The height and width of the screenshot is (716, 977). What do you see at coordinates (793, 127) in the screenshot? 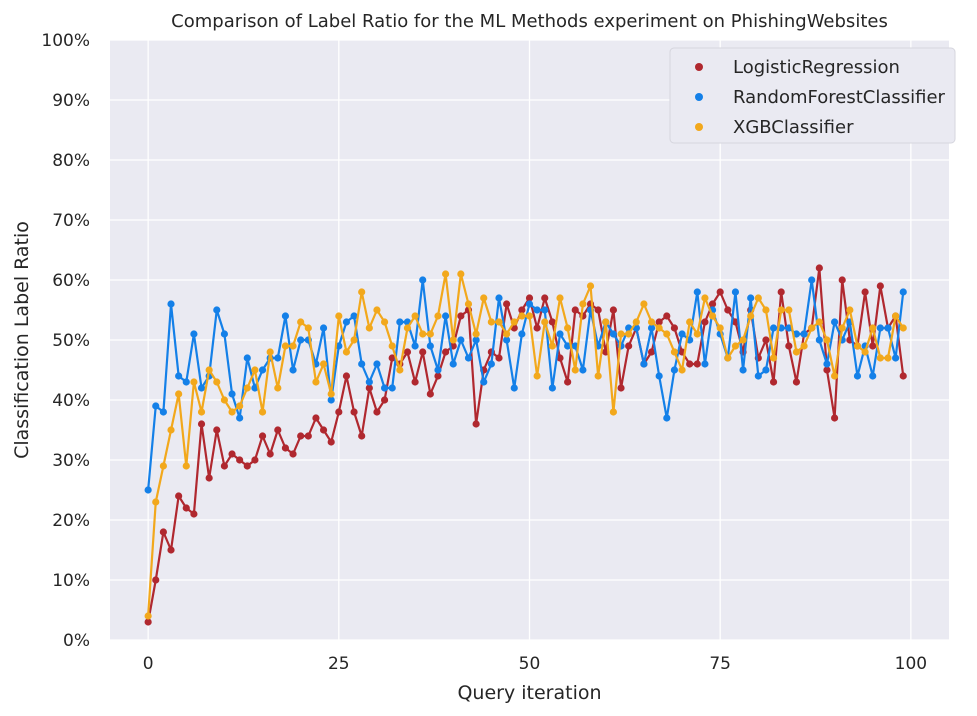
I see `legend-label: XGBClassifier` at bounding box center [793, 127].